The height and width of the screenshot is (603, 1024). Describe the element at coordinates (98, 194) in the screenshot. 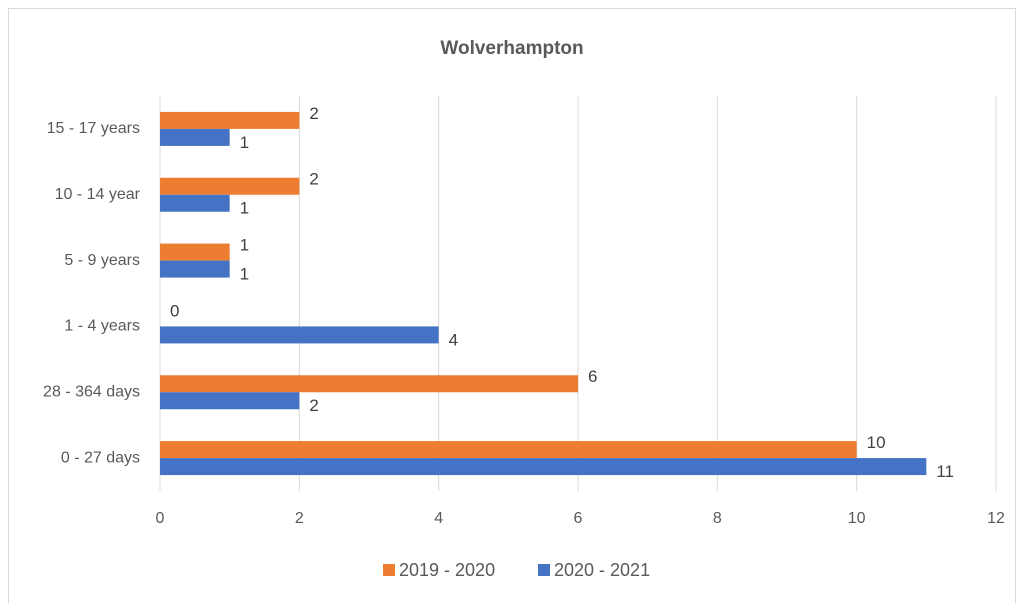

I see `y-tick-label: 10 - 14 year` at that location.